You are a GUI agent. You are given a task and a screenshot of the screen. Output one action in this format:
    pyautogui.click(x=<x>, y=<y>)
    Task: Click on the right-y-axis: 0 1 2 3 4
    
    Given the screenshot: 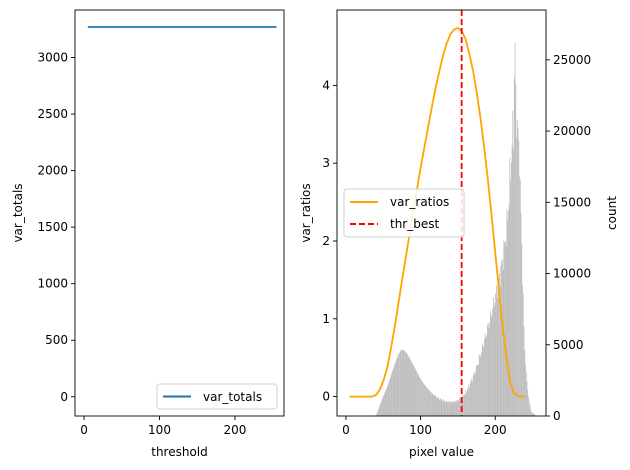 What is the action you would take?
    pyautogui.click(x=329, y=241)
    